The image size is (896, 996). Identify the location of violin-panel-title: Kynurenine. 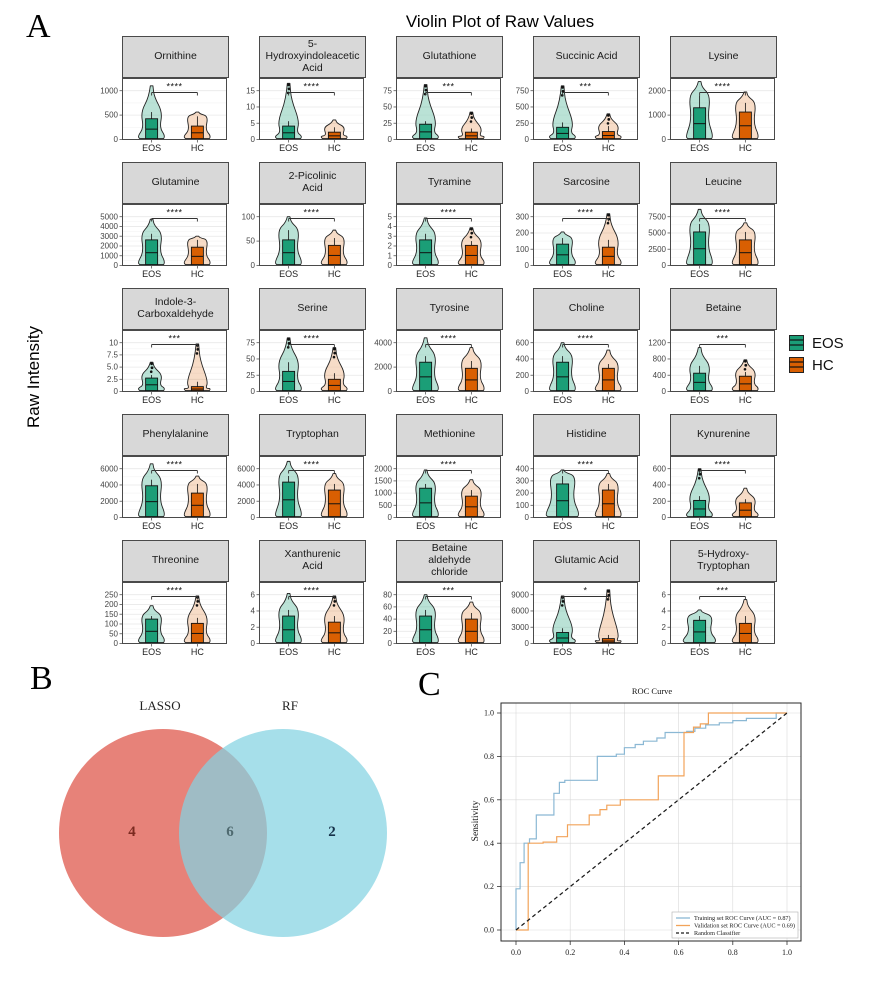
(723, 435).